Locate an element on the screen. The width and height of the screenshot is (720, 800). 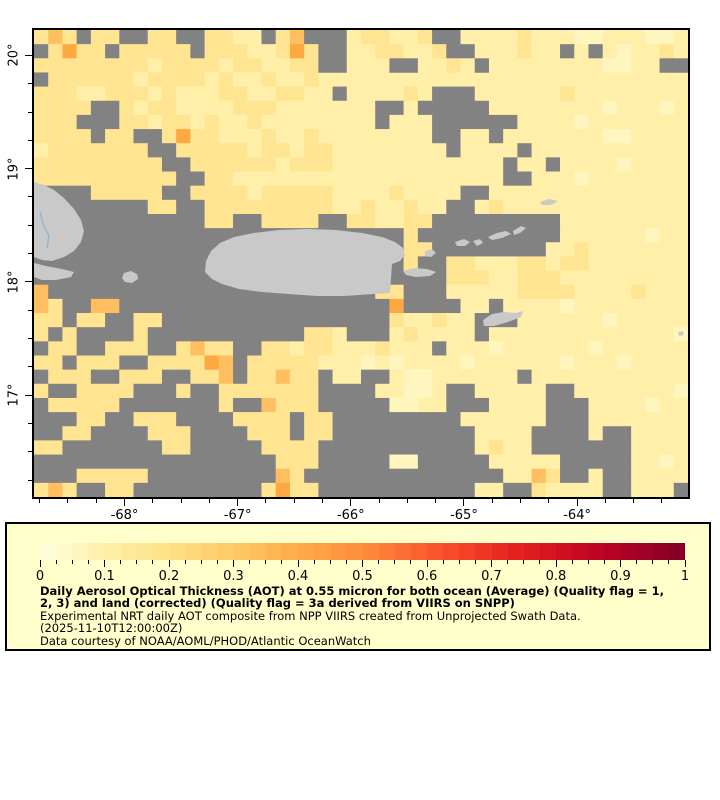
colorbar-major-tick is located at coordinates (40, 563).